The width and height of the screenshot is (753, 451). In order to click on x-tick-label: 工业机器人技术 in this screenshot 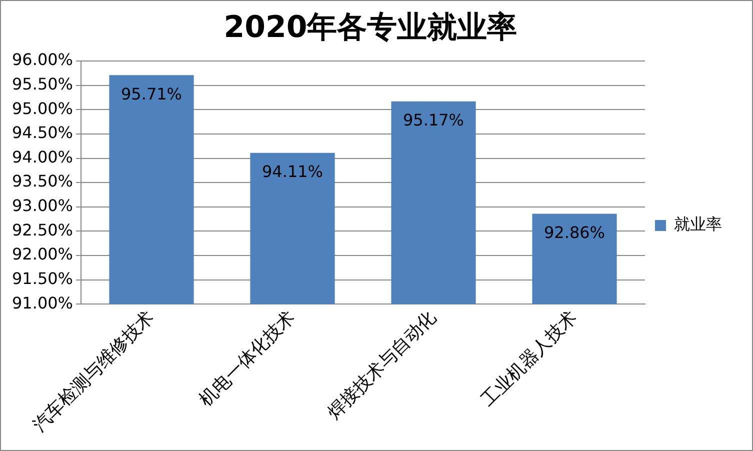, I will do `click(529, 358)`.